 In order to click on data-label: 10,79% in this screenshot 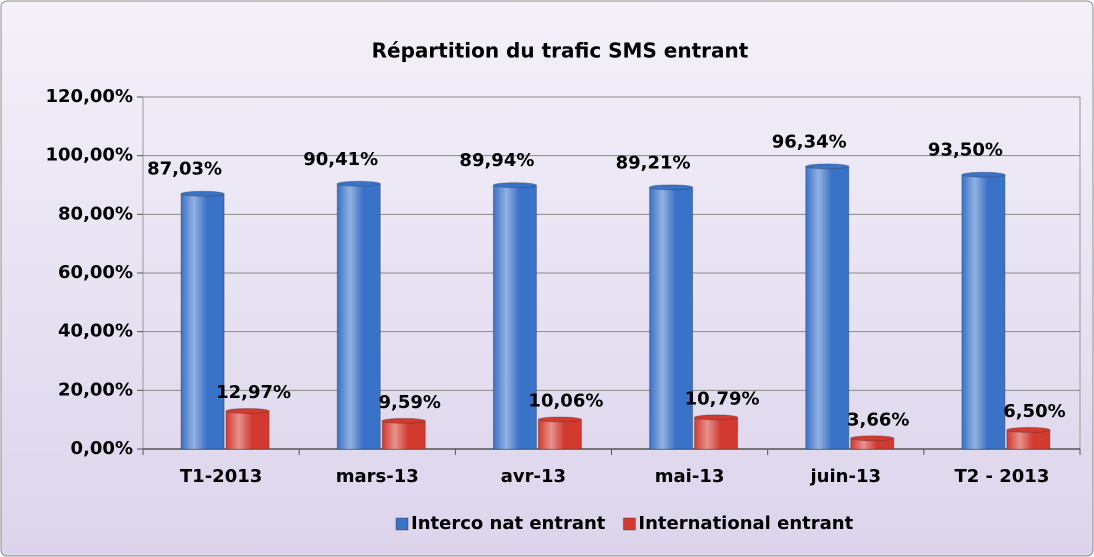, I will do `click(722, 398)`.